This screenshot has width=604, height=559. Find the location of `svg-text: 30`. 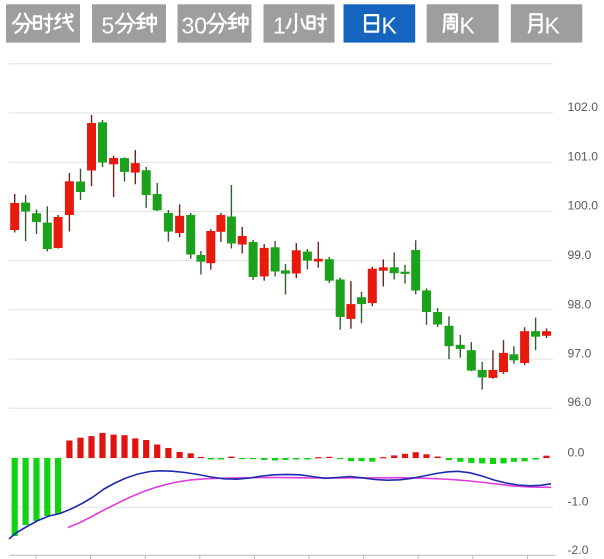

svg-text: 30 is located at coordinates (195, 25).